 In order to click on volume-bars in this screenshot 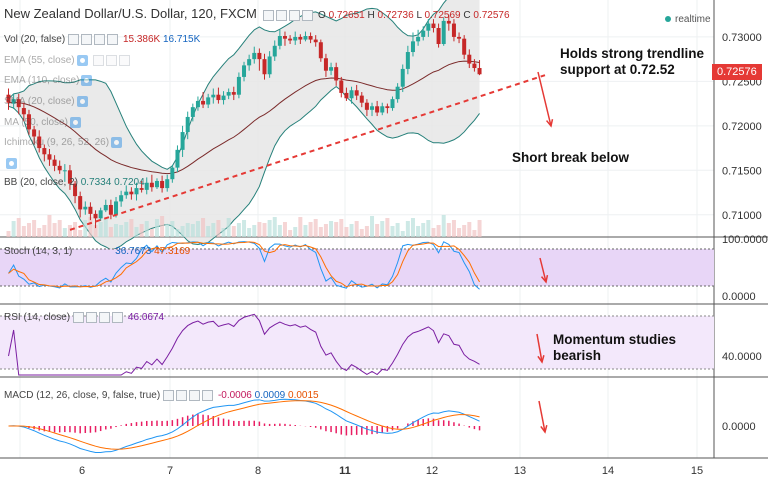, I will do `click(244, 226)`.